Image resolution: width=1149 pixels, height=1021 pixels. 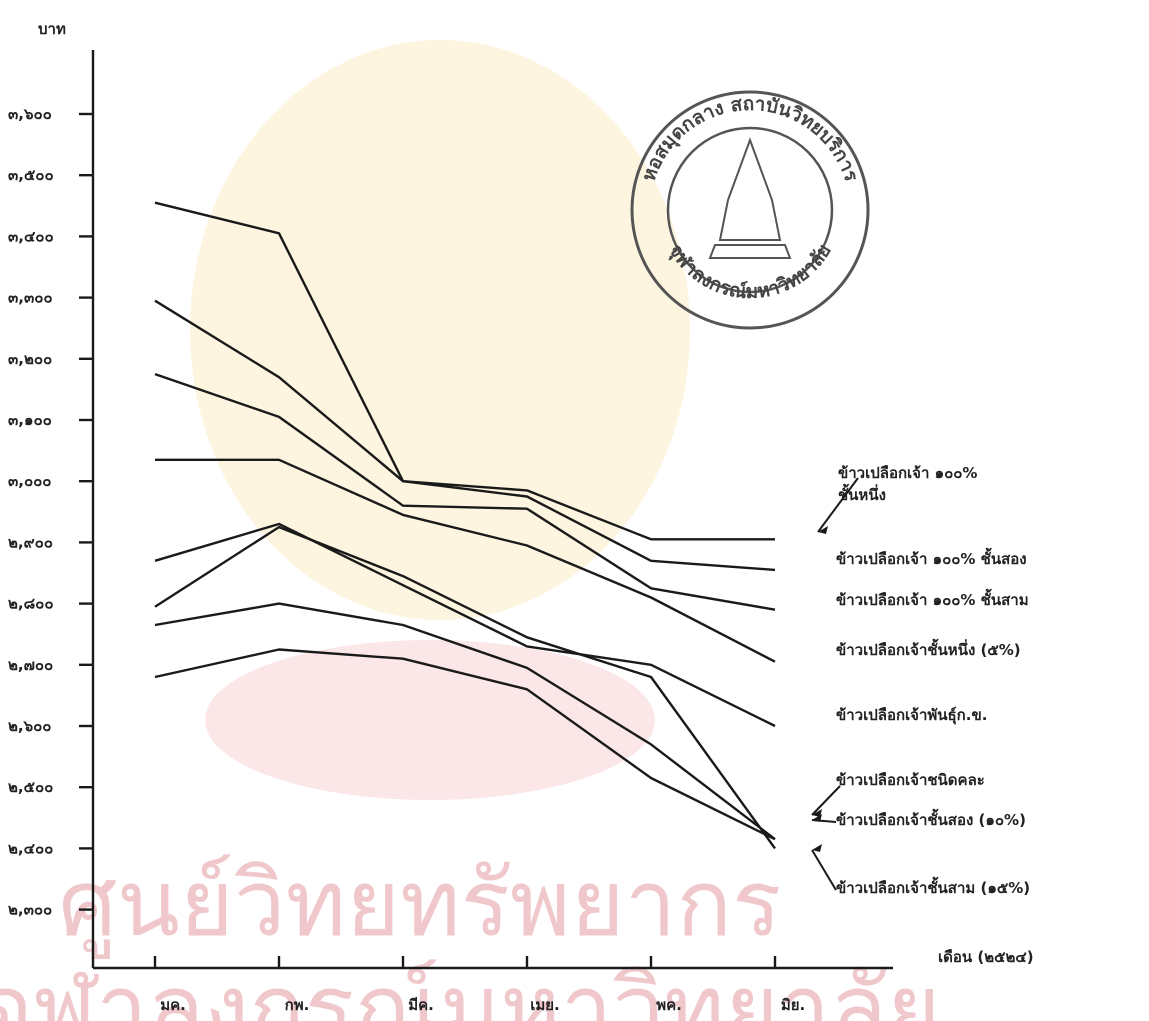 I want to click on stamp-outer-ring, so click(x=750, y=210).